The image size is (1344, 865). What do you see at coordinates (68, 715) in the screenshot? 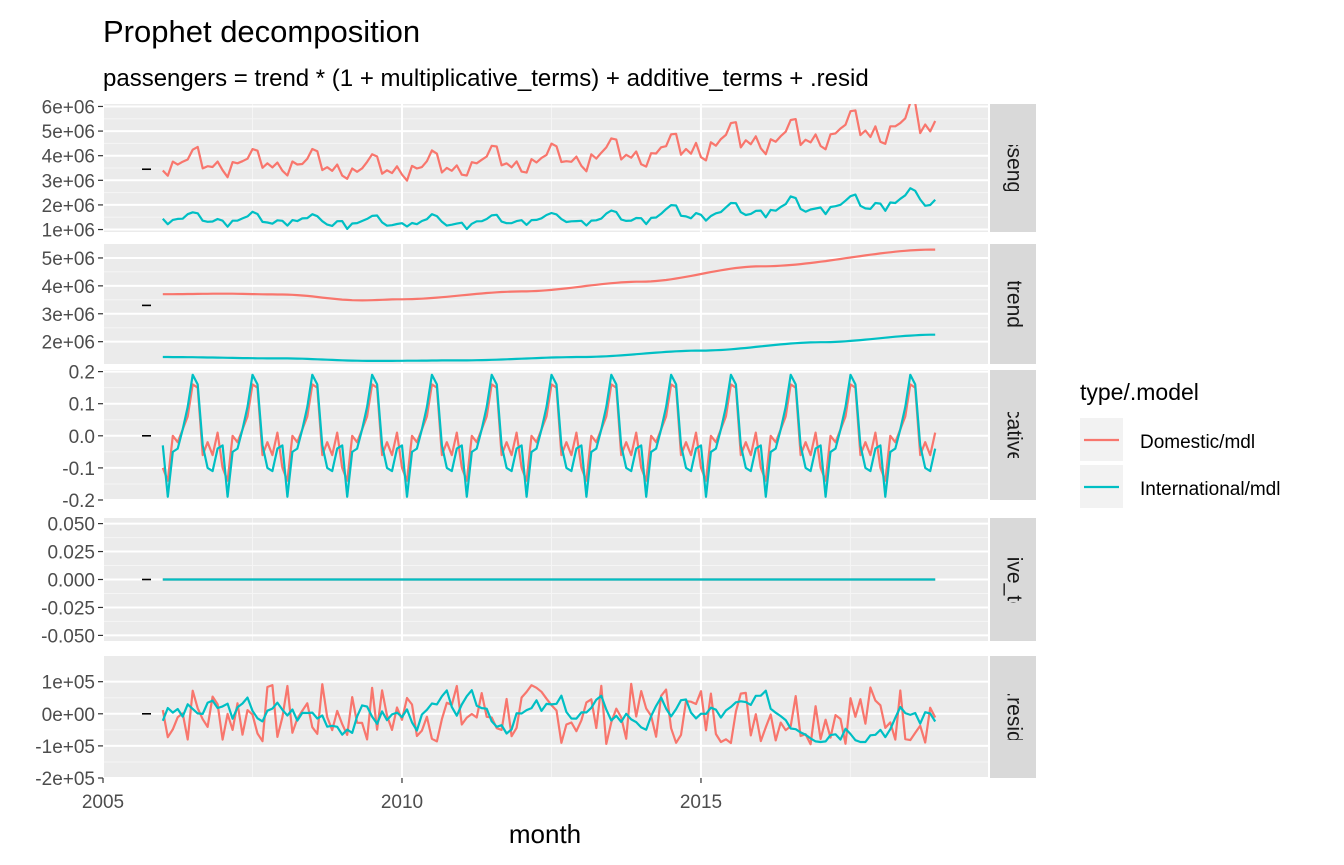
I see `y-tick-label: 0e+00` at bounding box center [68, 715].